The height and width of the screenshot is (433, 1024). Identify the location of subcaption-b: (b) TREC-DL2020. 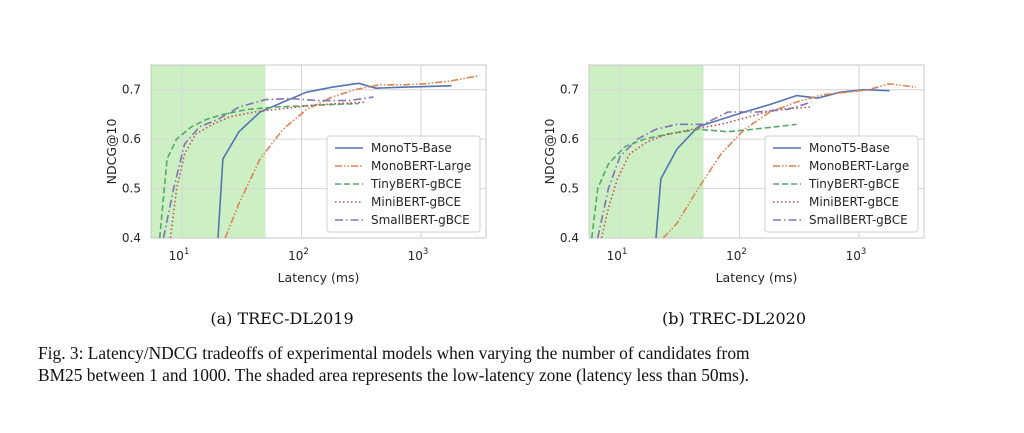
(734, 318).